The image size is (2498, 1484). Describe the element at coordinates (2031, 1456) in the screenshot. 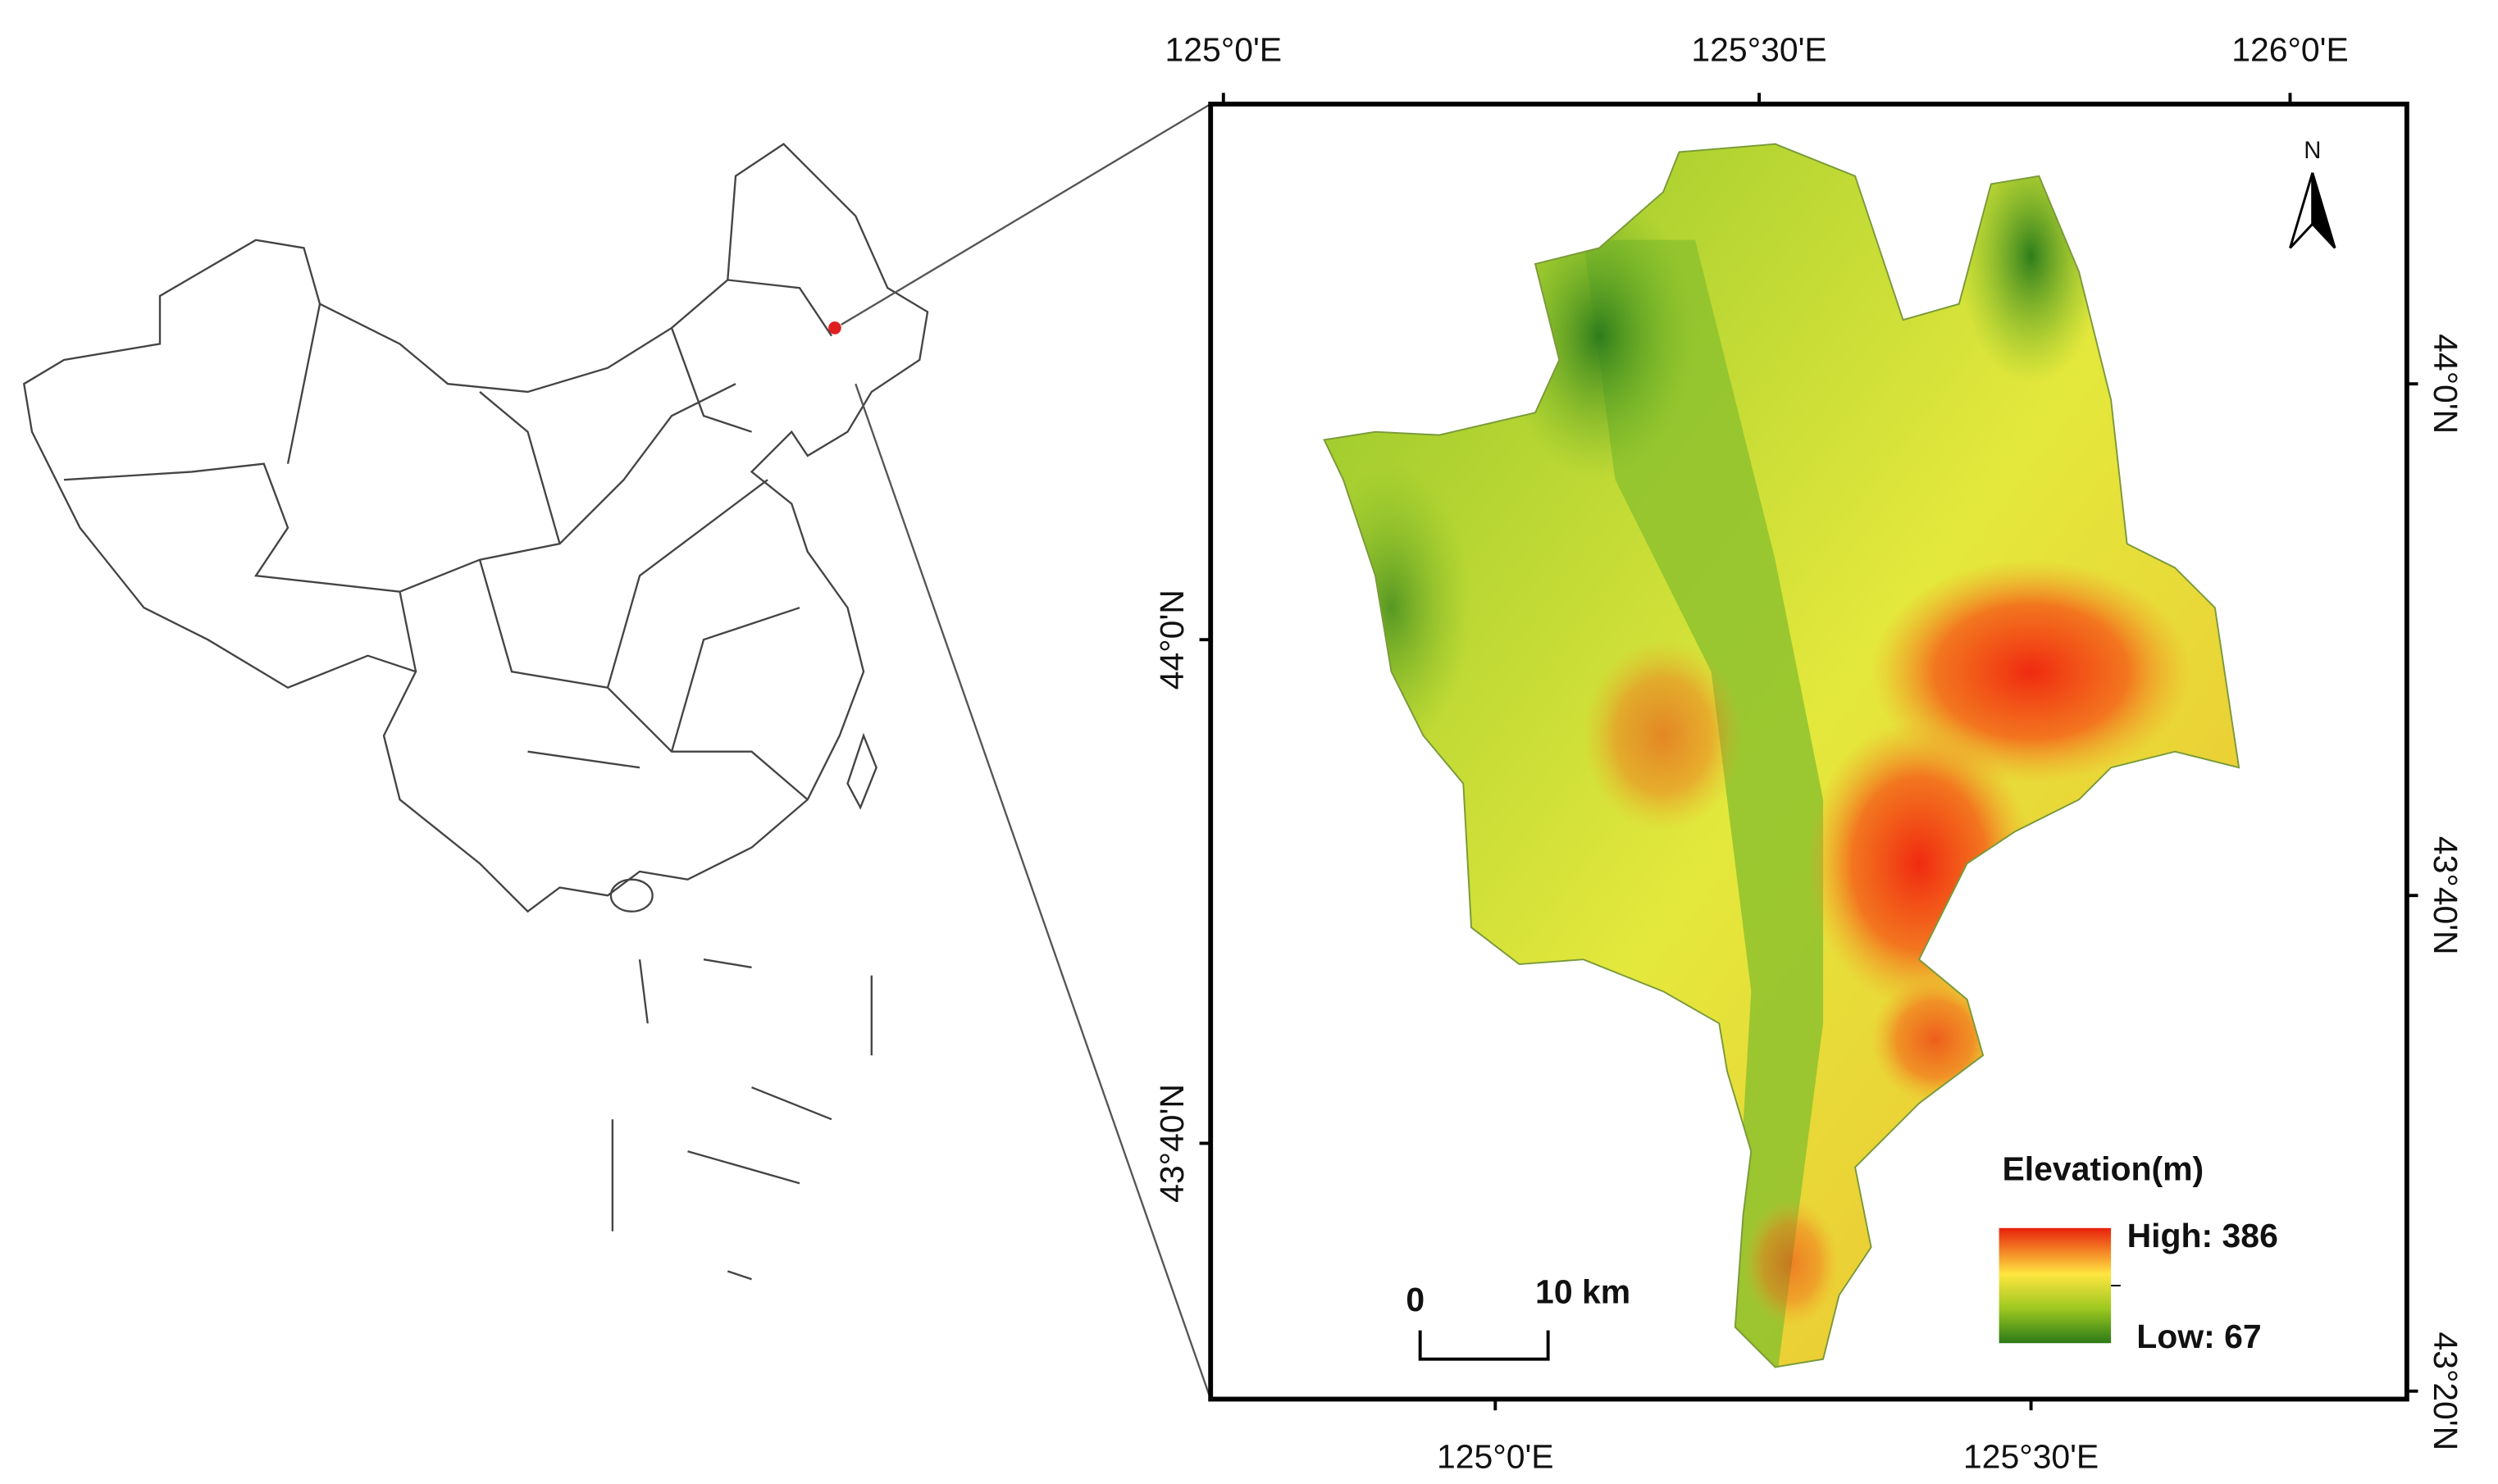

I see `bottom-tick-label: 125°30'E` at that location.